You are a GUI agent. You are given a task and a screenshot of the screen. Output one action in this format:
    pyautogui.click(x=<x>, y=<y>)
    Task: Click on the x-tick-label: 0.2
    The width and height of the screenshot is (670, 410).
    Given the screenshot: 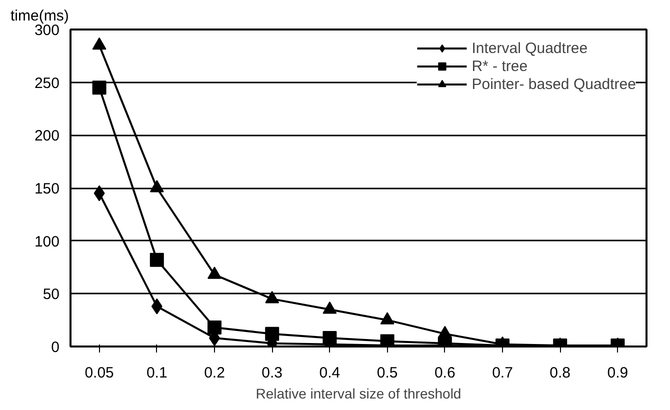 What is the action you would take?
    pyautogui.click(x=214, y=373)
    